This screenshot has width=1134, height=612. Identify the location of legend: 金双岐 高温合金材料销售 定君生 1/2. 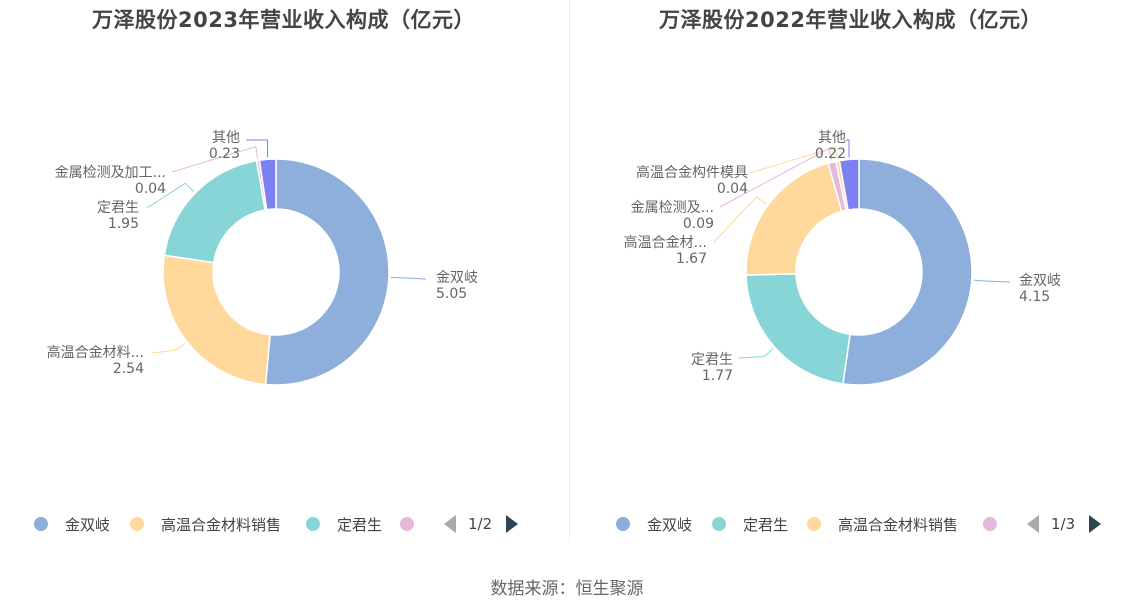
(283, 524).